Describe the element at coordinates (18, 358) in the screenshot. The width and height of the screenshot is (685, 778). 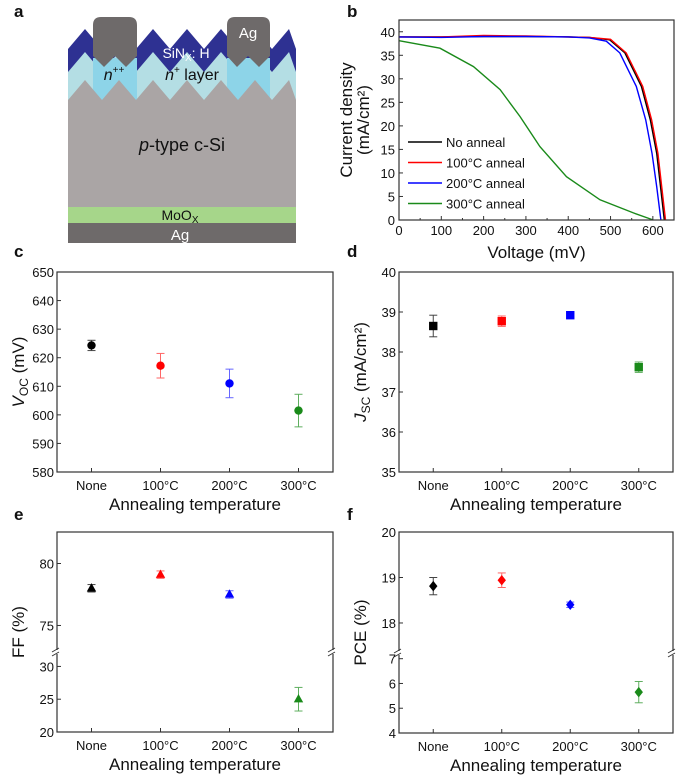
I see `y-axis-title-unit: (mV)` at that location.